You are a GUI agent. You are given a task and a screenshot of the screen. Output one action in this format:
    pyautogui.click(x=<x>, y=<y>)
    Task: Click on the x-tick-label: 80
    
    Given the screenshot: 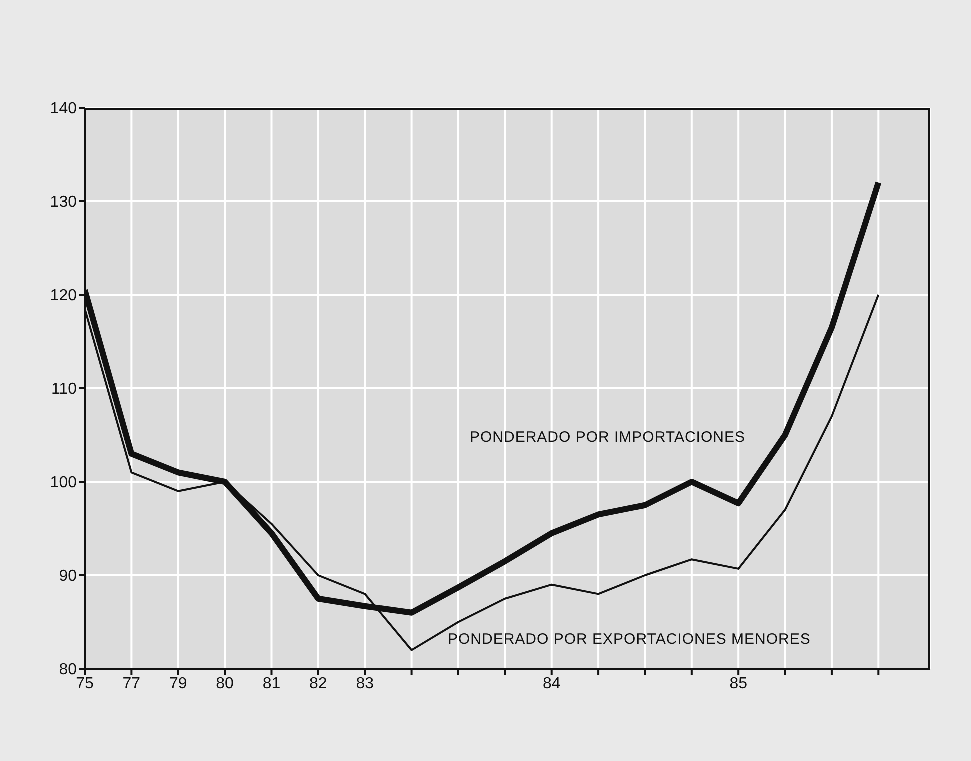 What is the action you would take?
    pyautogui.click(x=225, y=683)
    